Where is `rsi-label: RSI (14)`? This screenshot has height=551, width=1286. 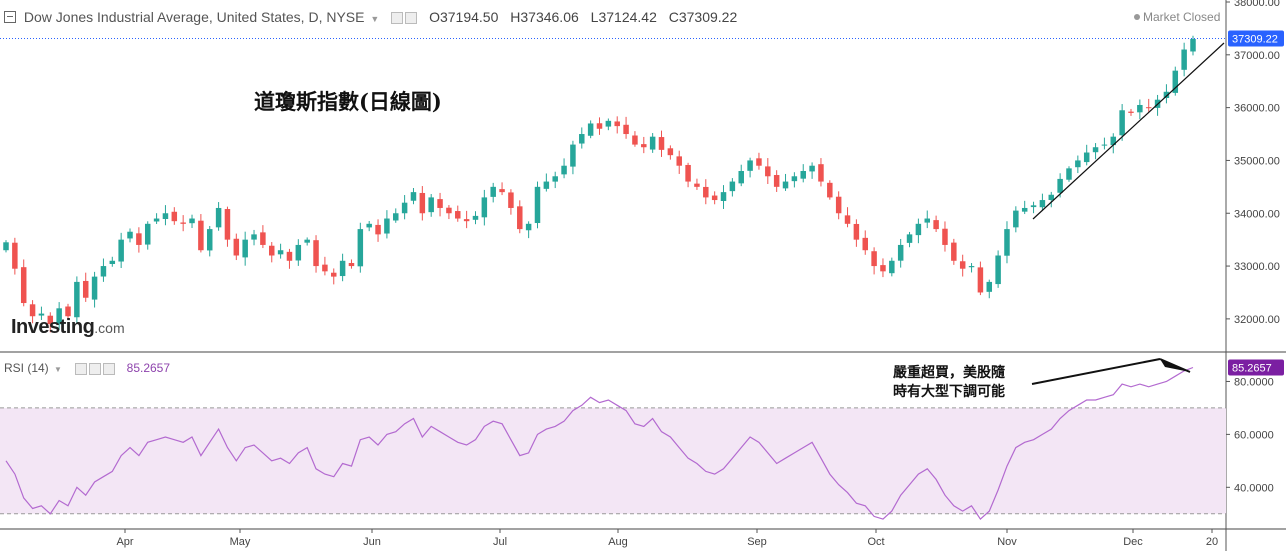 rsi-label: RSI (14) is located at coordinates (26, 368).